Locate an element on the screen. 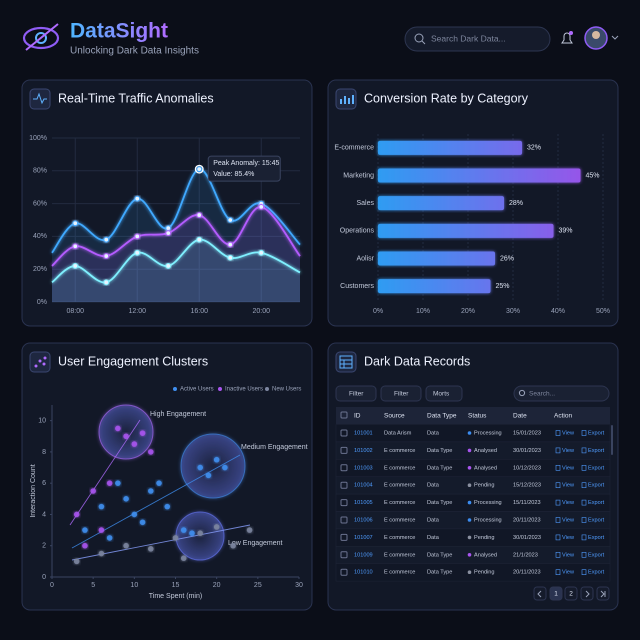 The image size is (640, 640). table-cell: 101010 is located at coordinates (363, 573).